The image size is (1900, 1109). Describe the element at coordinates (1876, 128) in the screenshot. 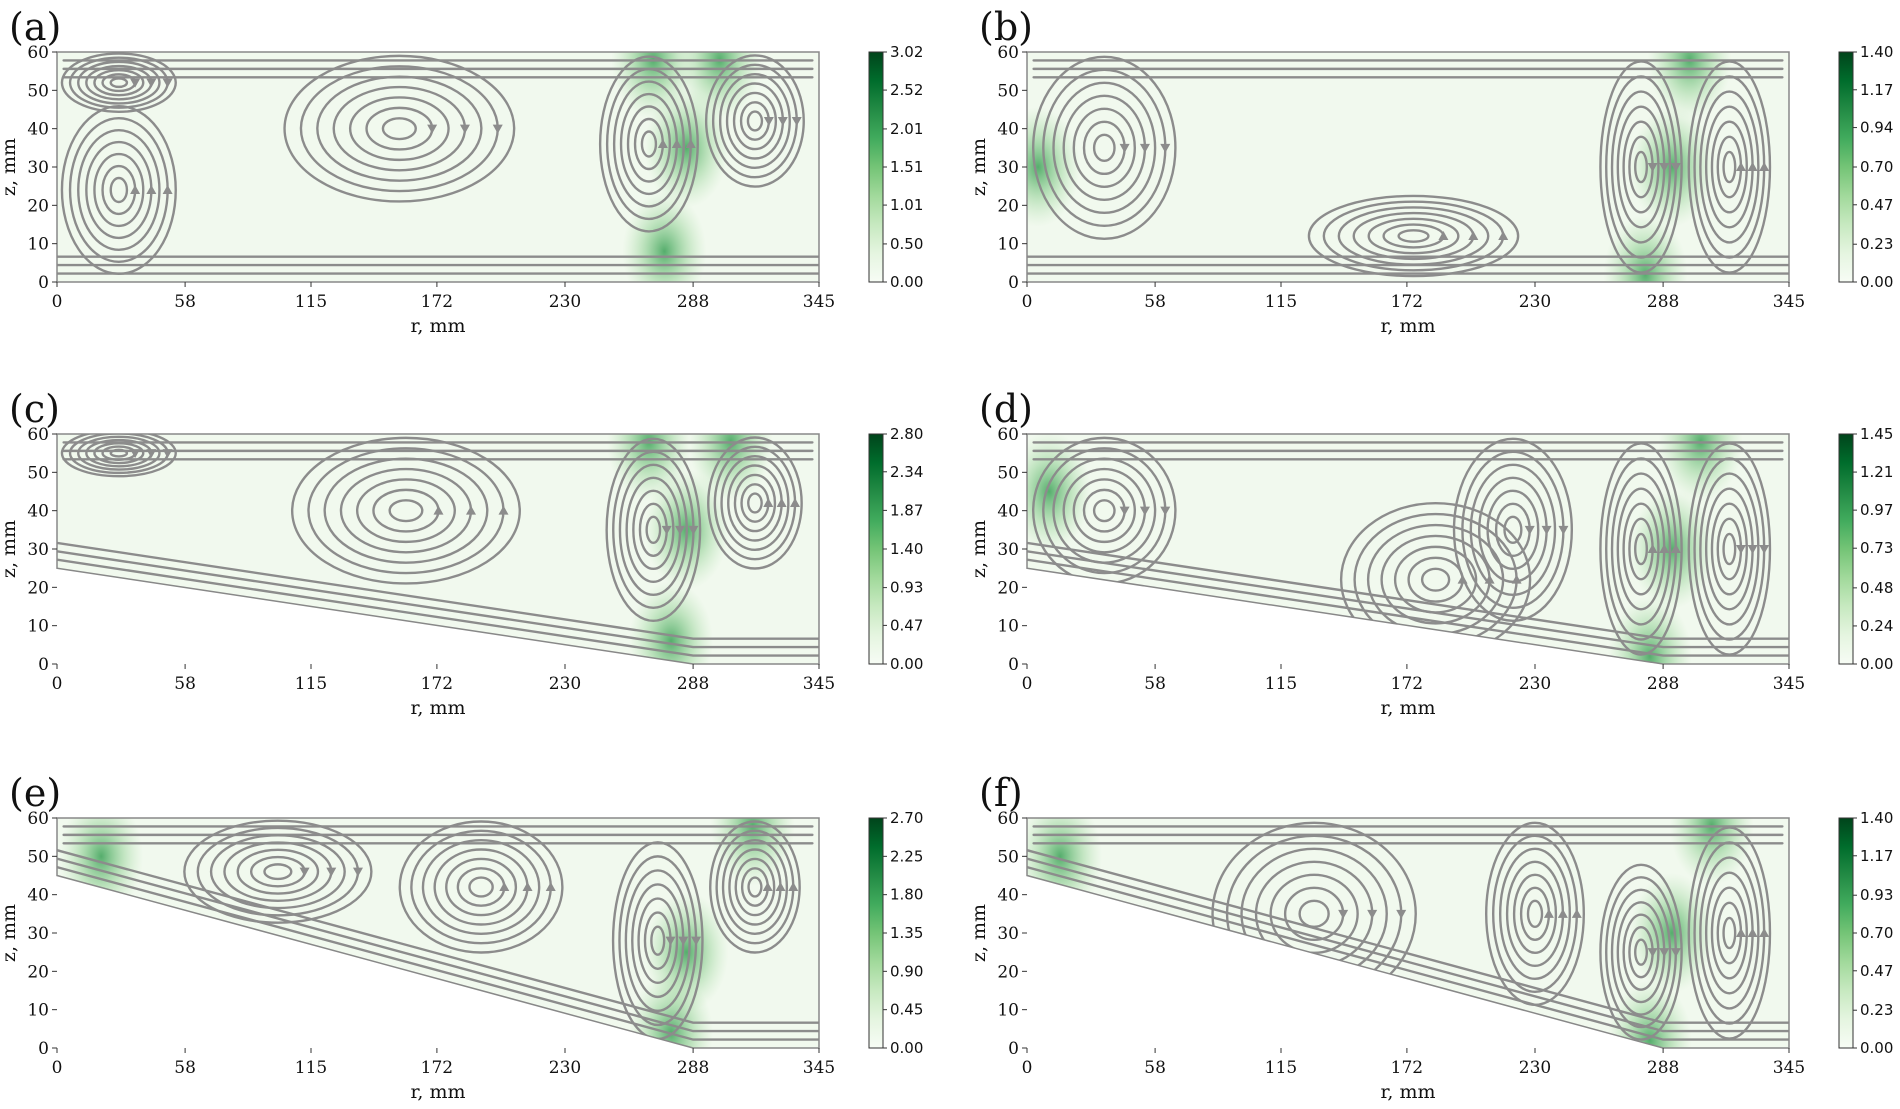

I see `colorbar-tick-label: 0.94` at that location.